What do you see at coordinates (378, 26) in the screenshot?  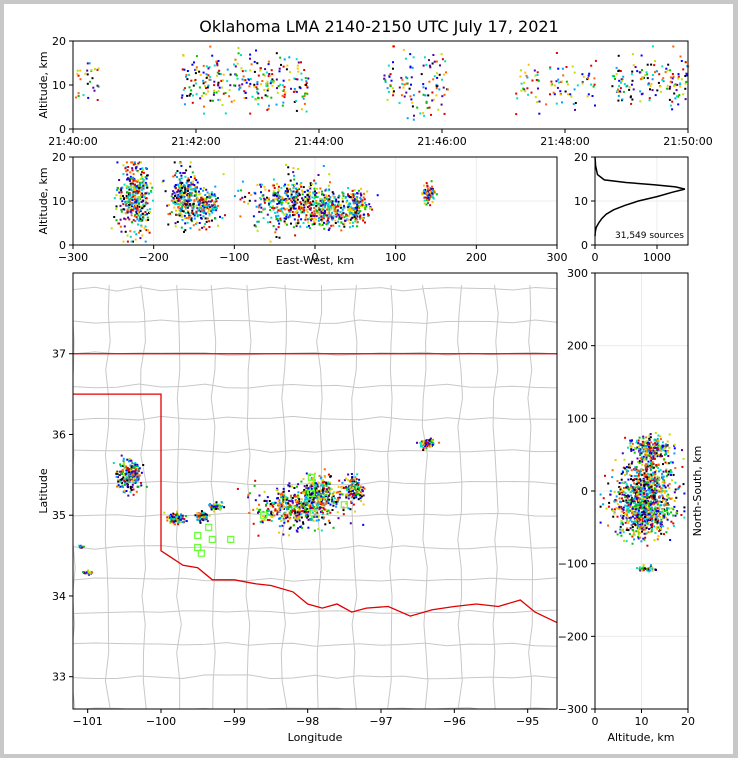 I see `figure-title: Oklahoma LMA 2140-2150 UTC July 17, 2021` at bounding box center [378, 26].